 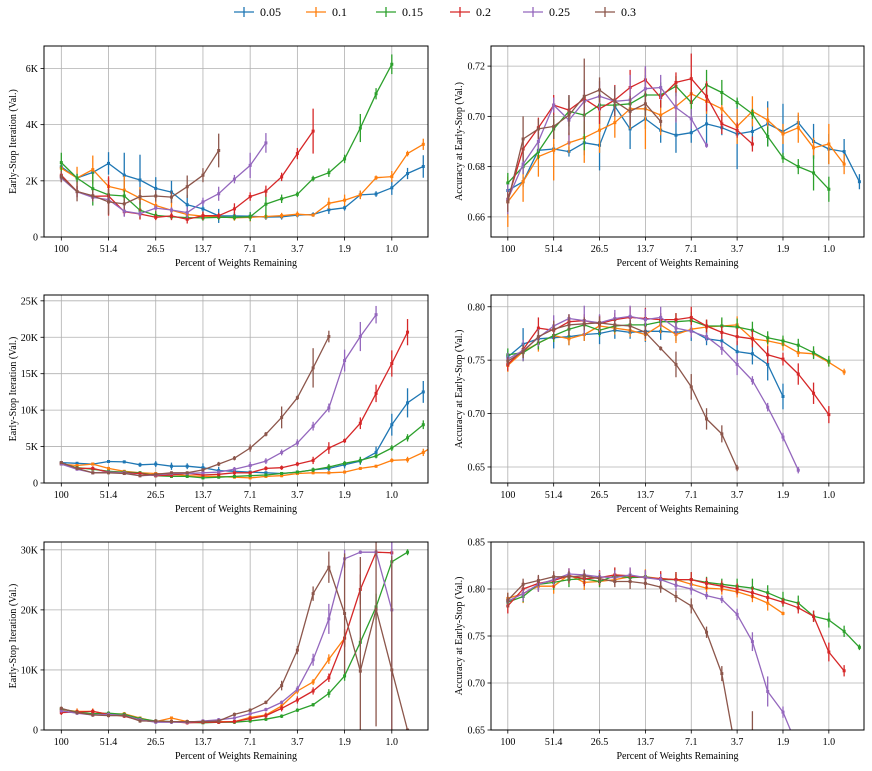 What do you see at coordinates (163, 176) in the screenshot?
I see `series-0.25` at bounding box center [163, 176].